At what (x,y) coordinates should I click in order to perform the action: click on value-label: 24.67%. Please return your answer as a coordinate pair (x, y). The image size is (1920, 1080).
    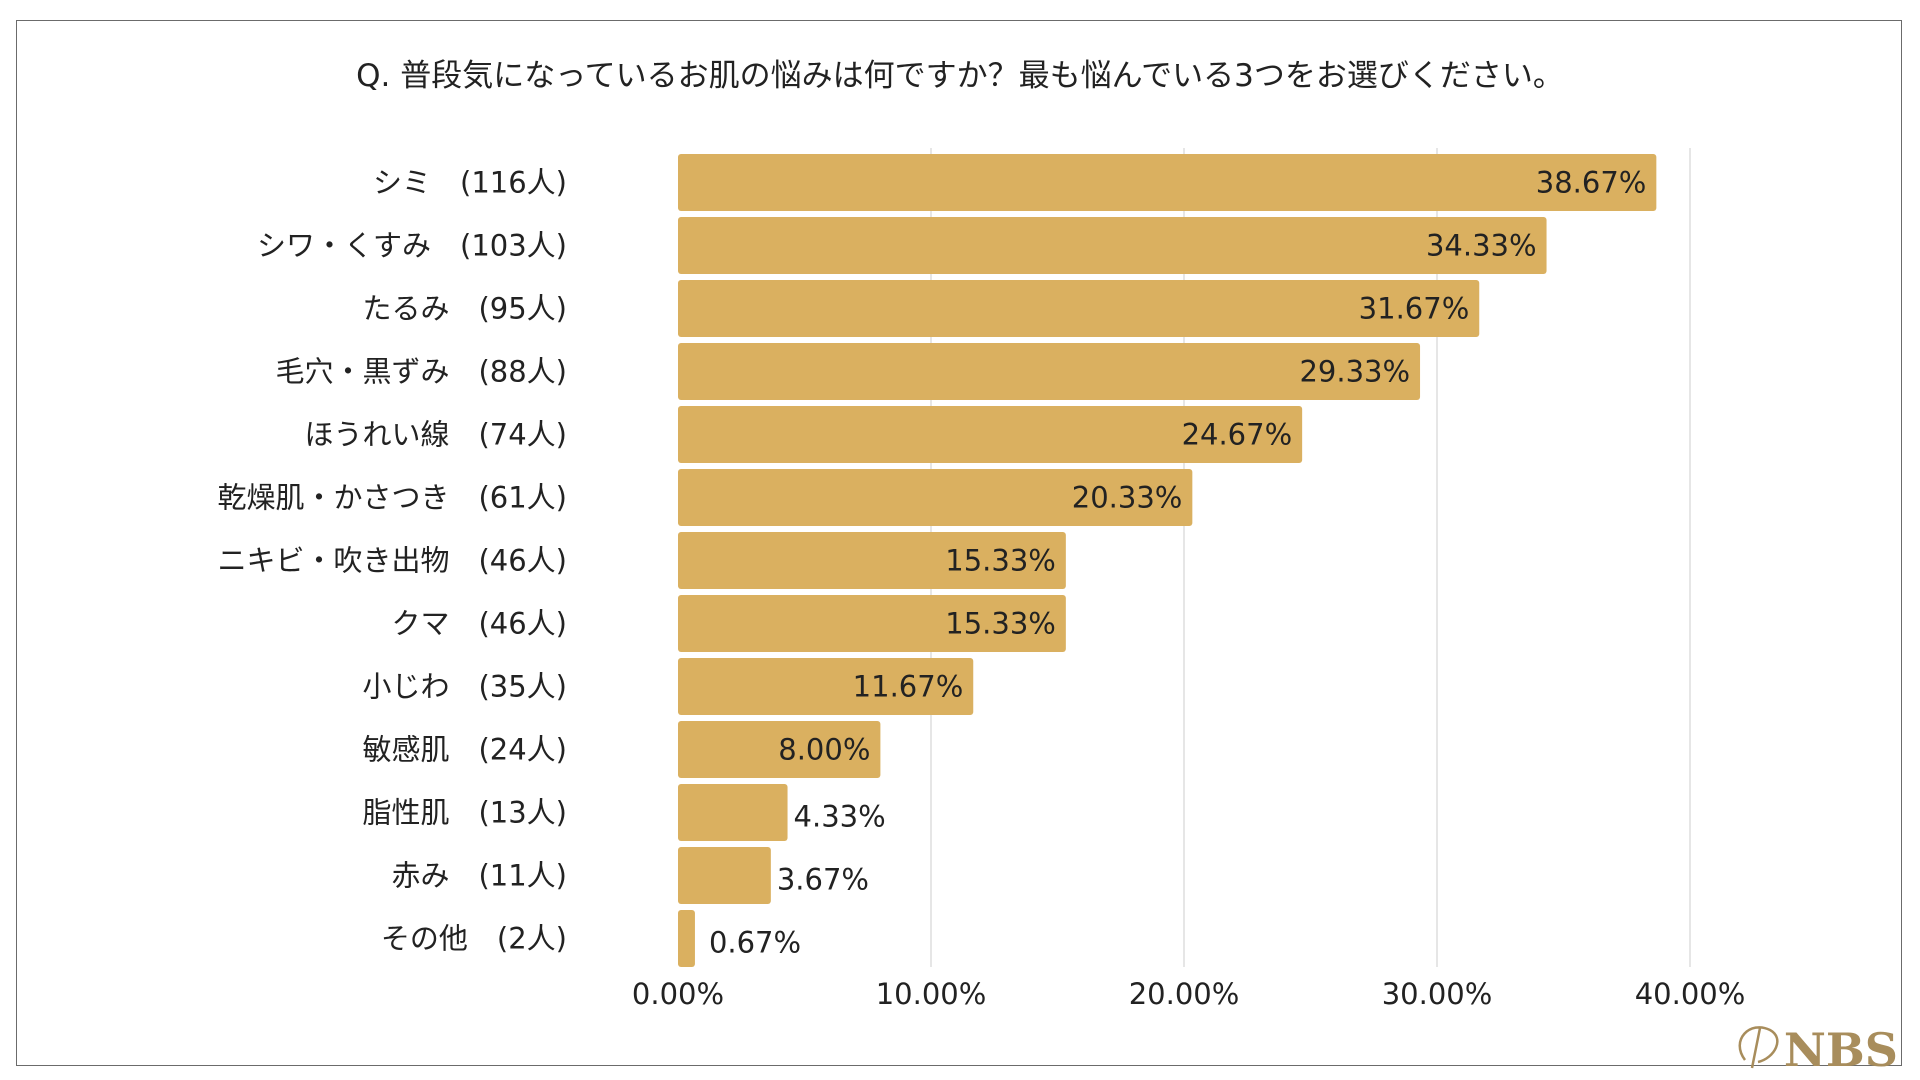
    Looking at the image, I should click on (1237, 435).